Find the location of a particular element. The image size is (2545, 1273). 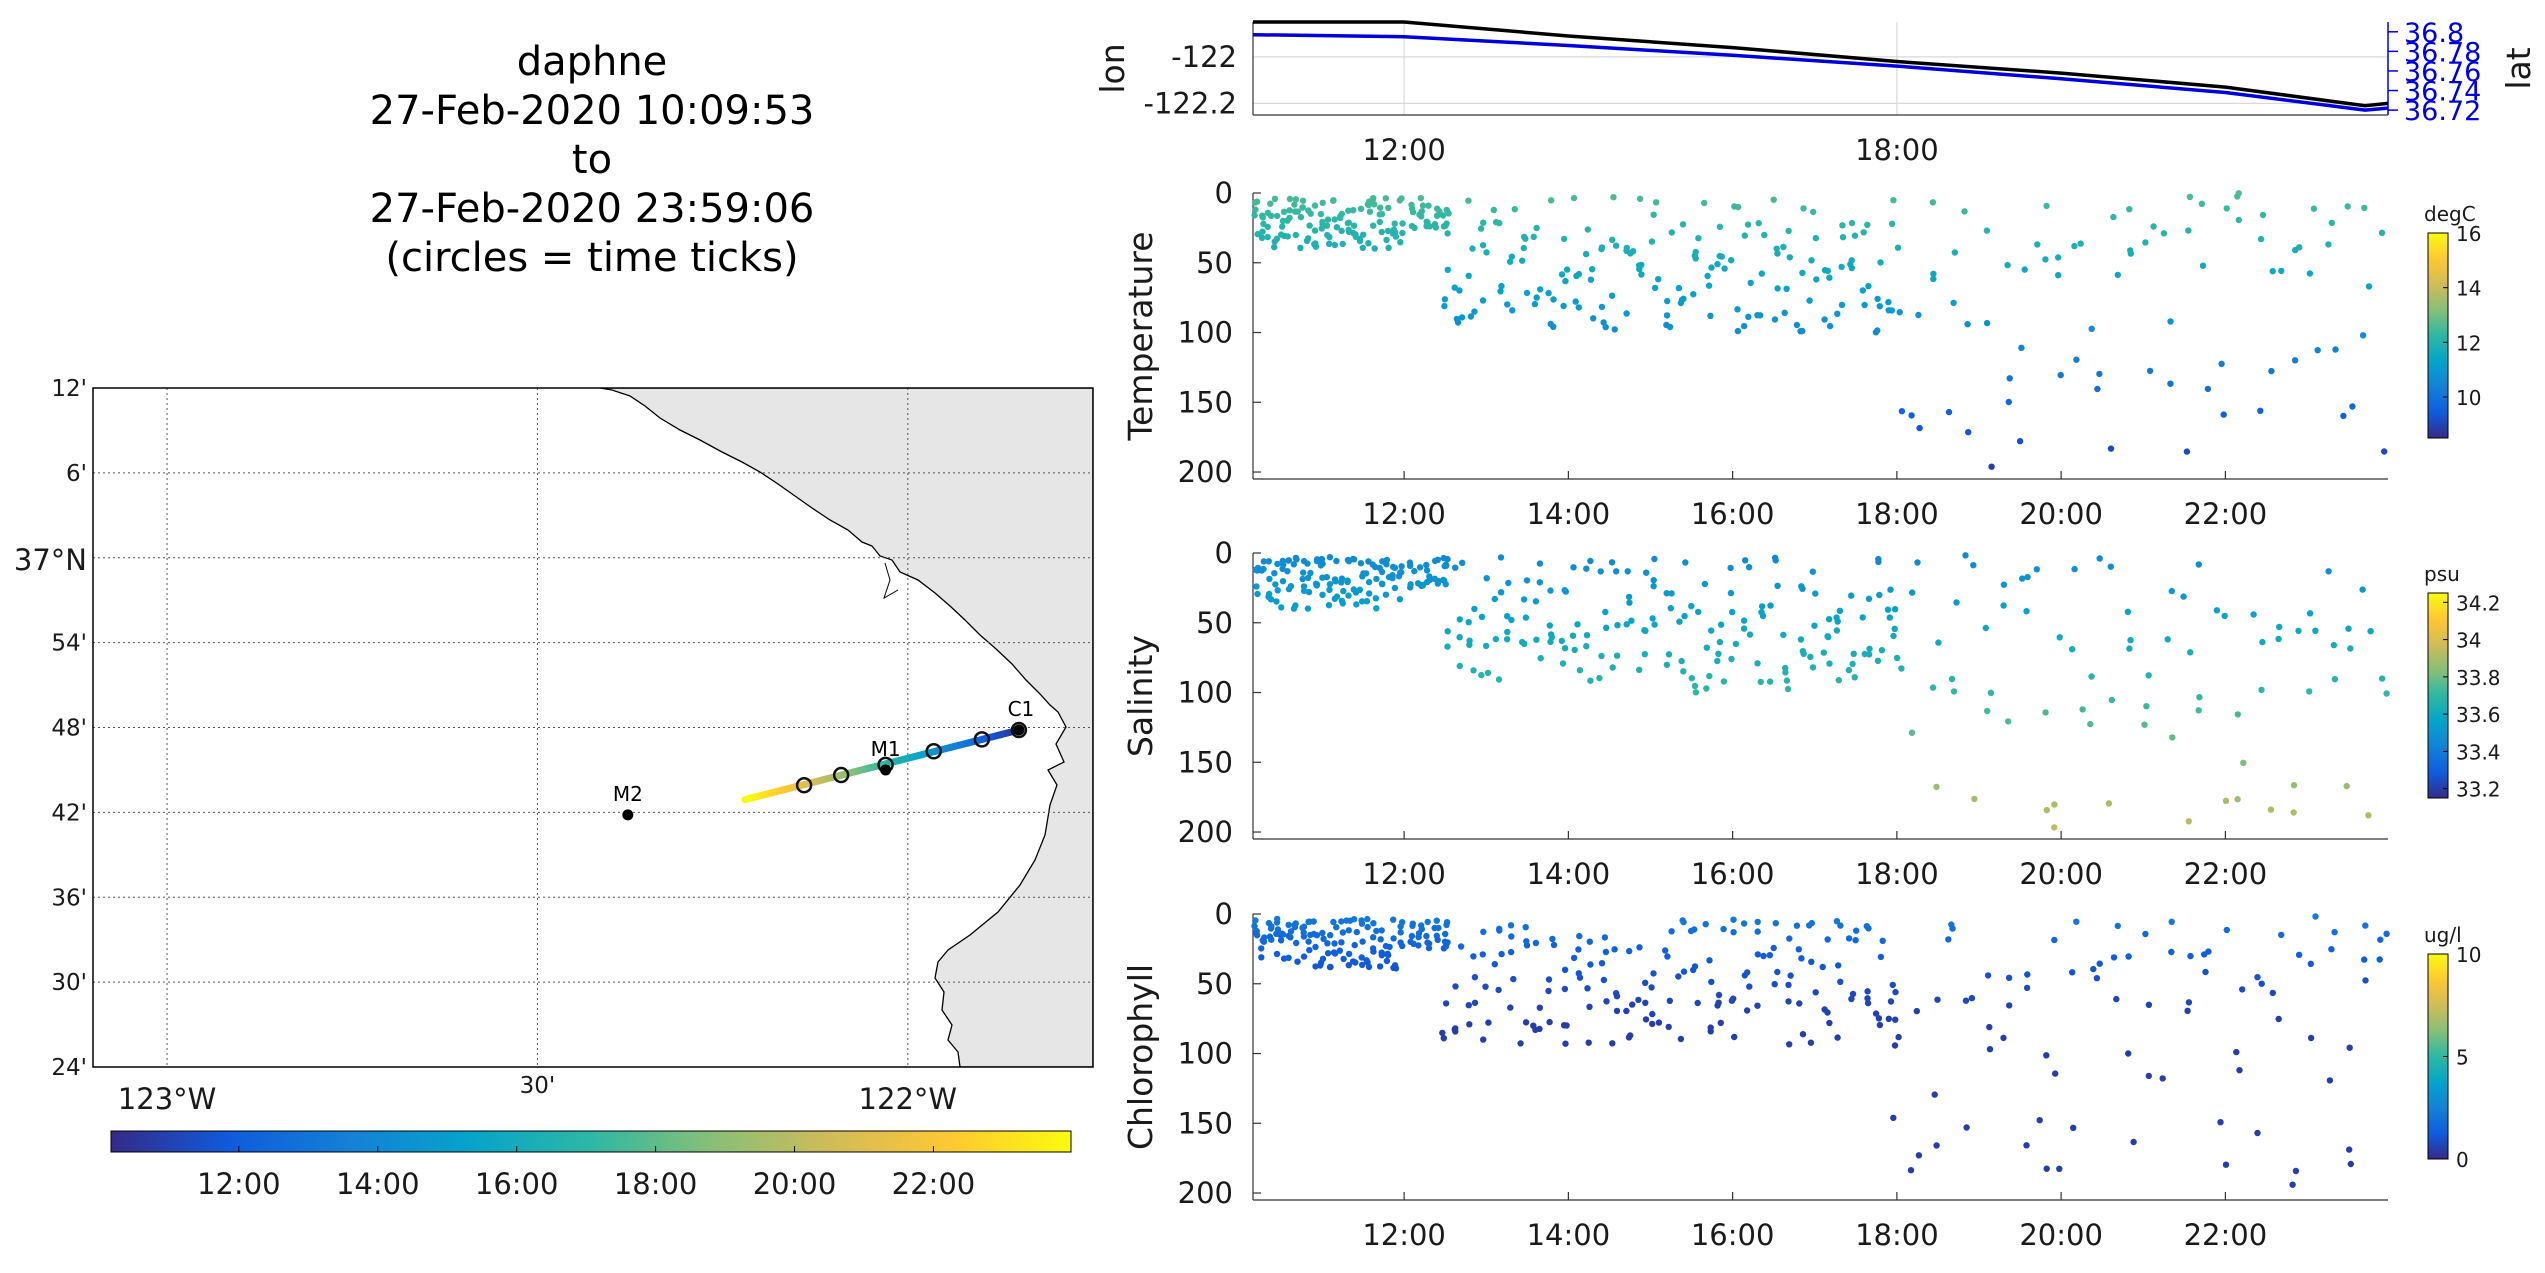

time-colorbar: 12:00 14:00 16:00 18:00 20:00 22:00 is located at coordinates (591, 1165).